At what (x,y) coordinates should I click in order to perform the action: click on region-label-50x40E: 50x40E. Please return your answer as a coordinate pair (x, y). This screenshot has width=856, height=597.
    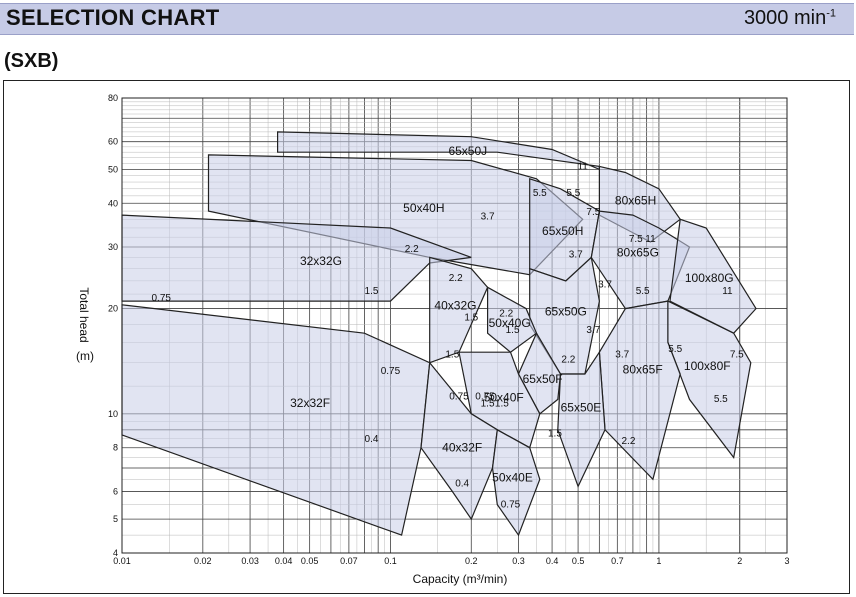
    Looking at the image, I should click on (512, 477).